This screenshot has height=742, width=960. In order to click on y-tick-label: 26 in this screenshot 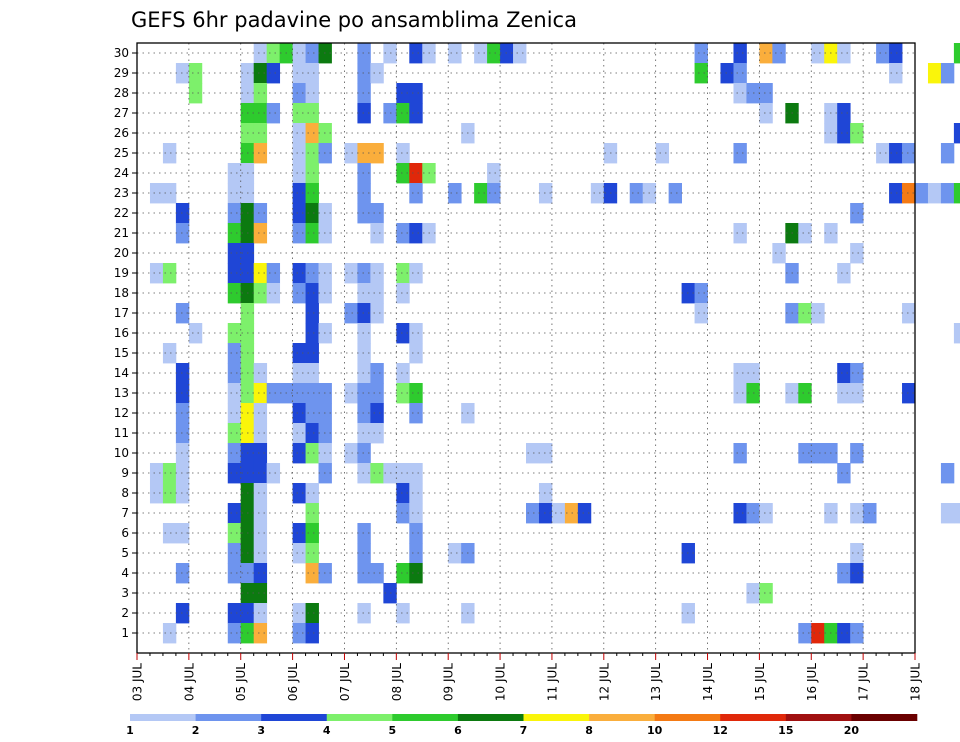, I will do `click(121, 133)`.